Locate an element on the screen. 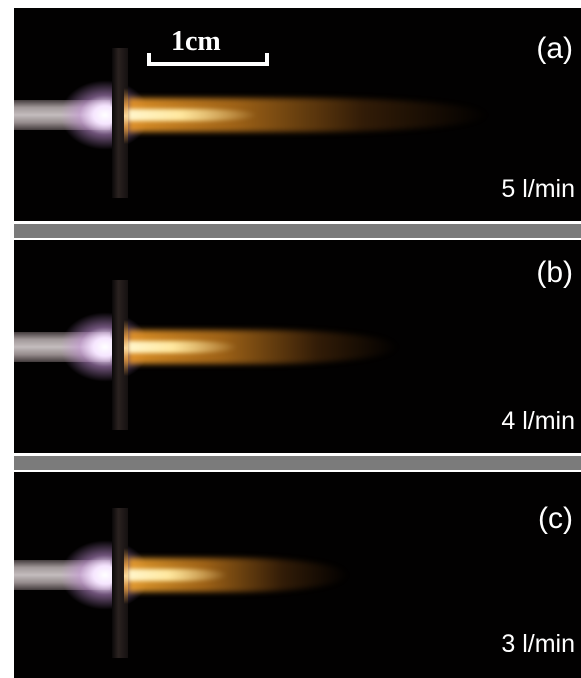 This screenshot has width=581, height=678. panel-c-flow-rate: 3 l/min is located at coordinates (538, 644).